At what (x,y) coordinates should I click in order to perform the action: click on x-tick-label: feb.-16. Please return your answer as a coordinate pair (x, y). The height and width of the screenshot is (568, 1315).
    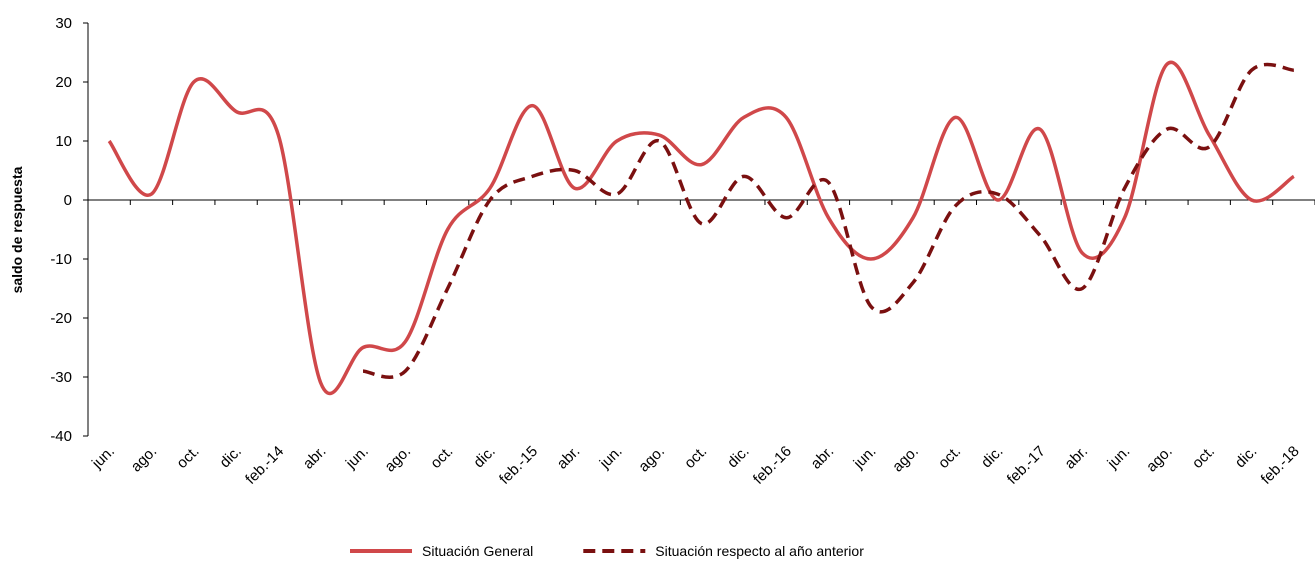
    Looking at the image, I should click on (772, 465).